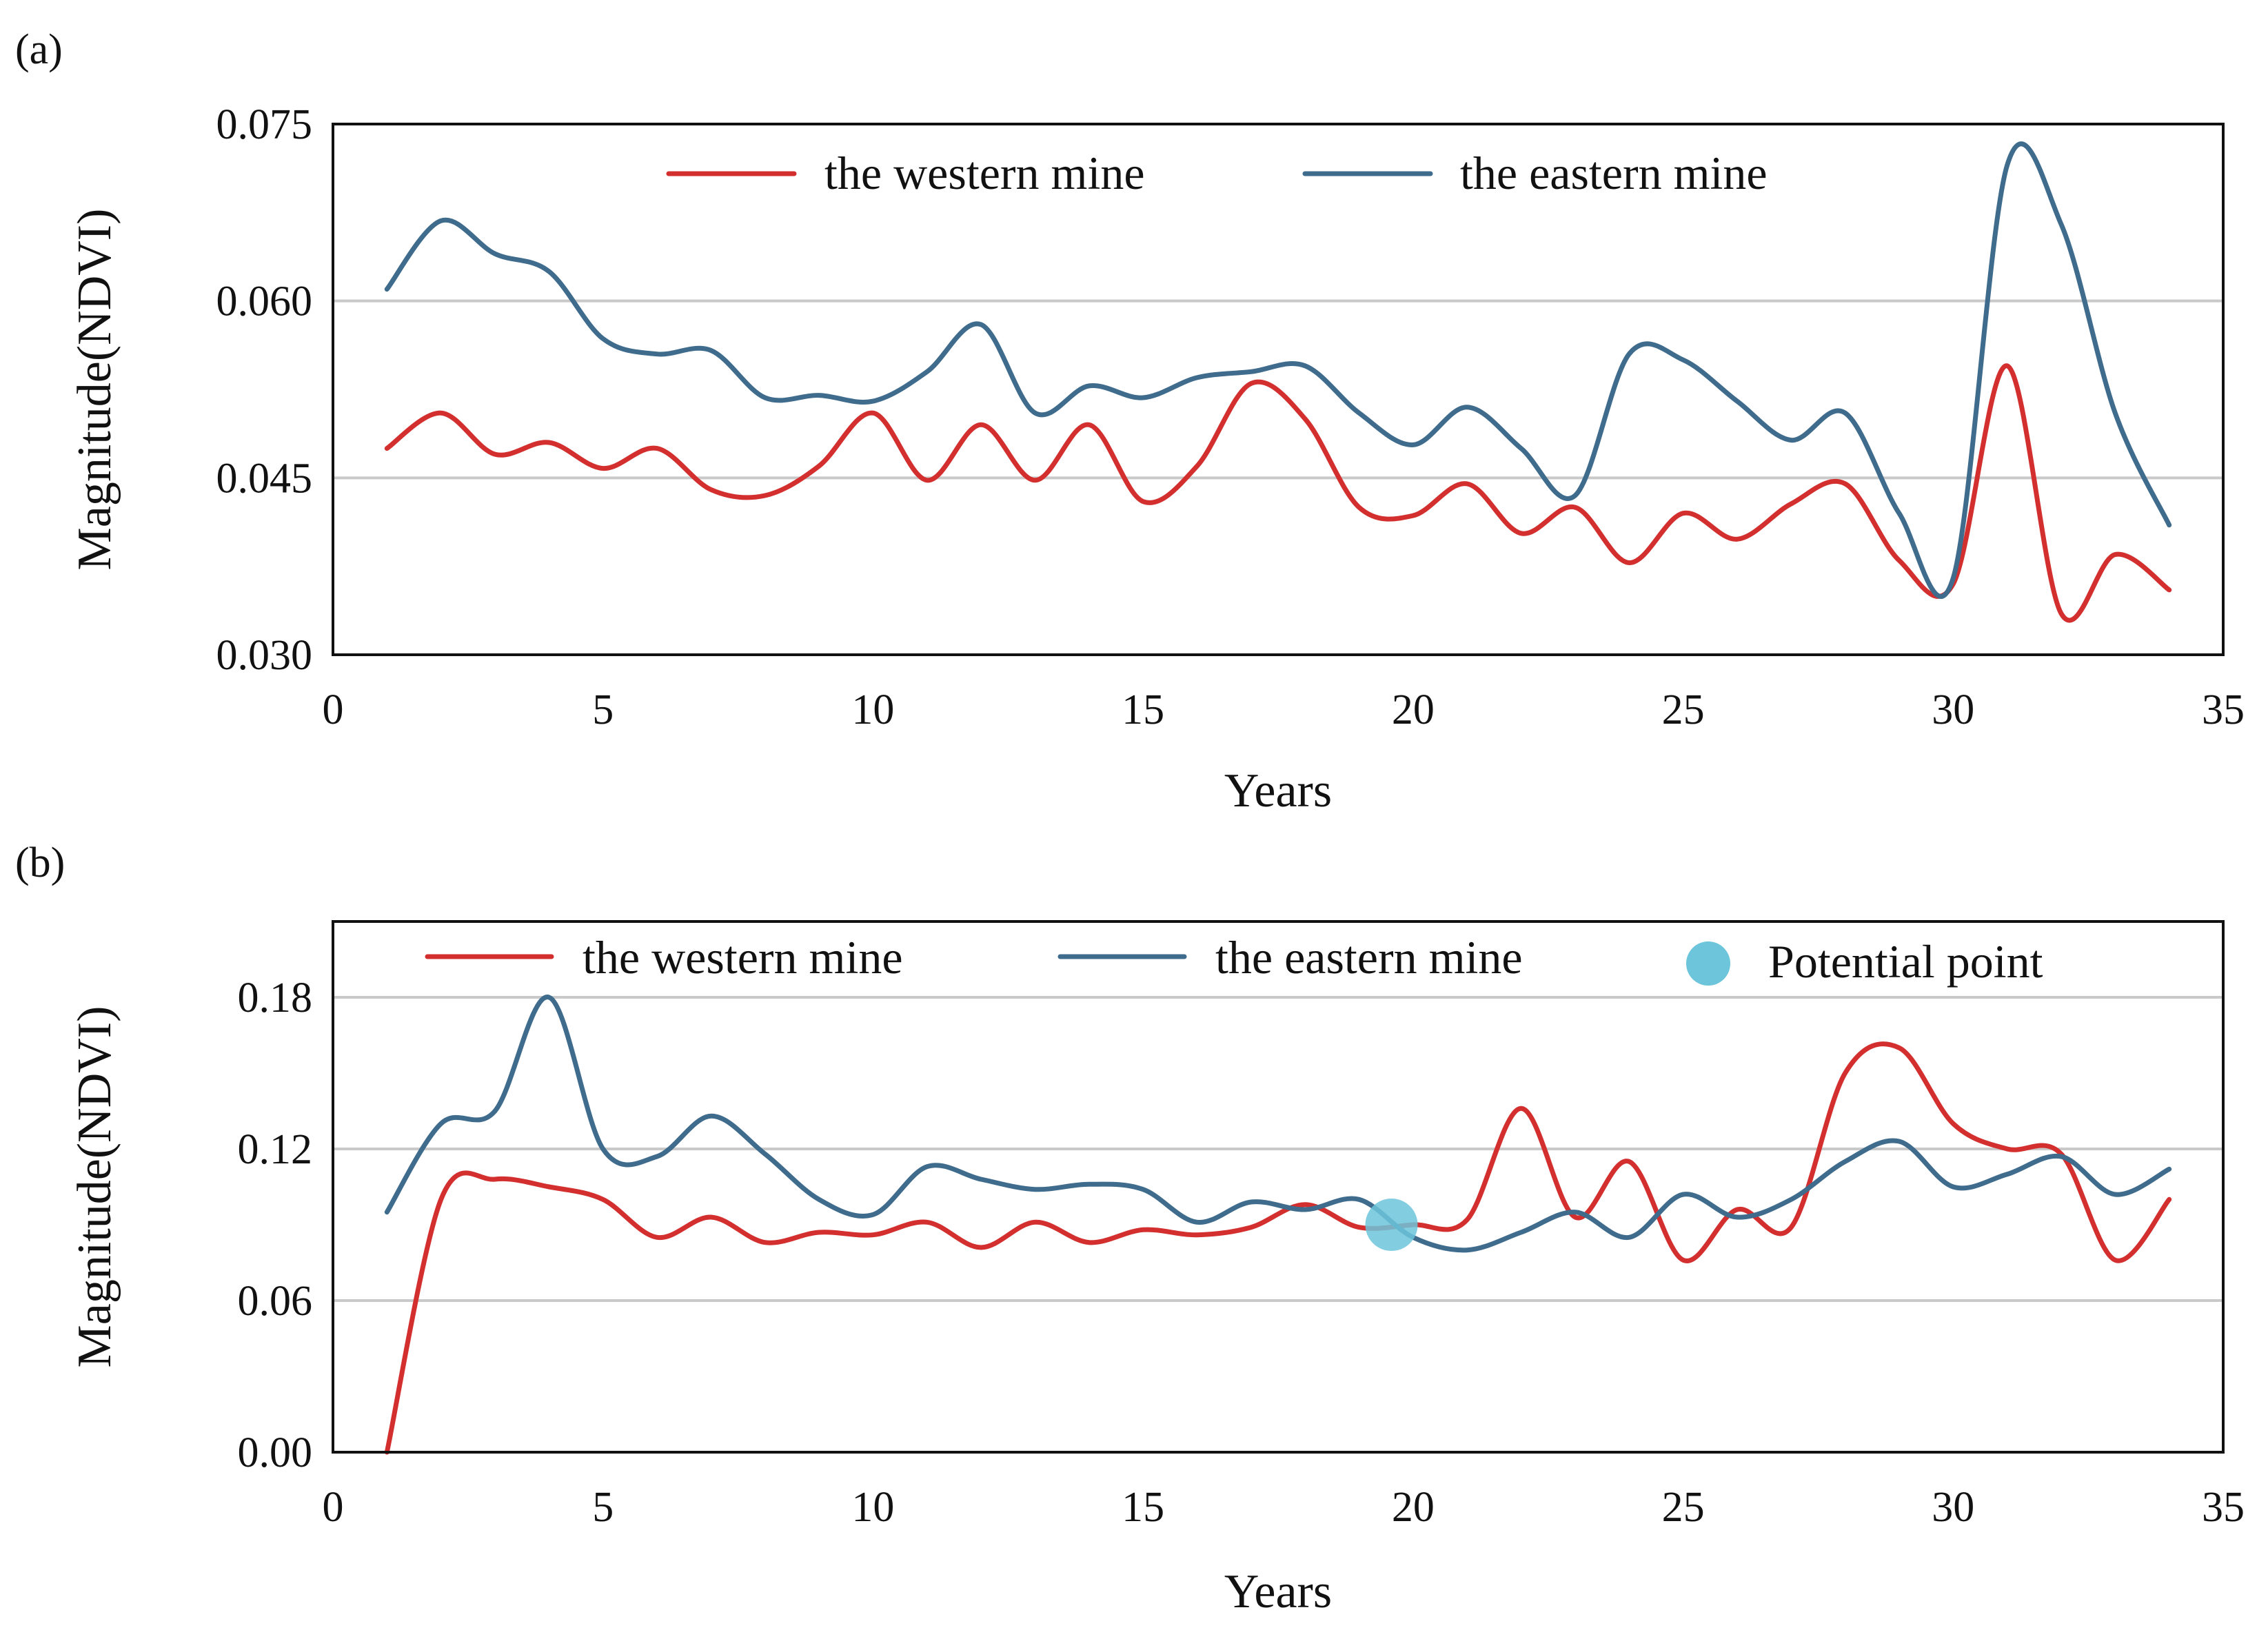 This screenshot has height=1630, width=2268. Describe the element at coordinates (39, 50) in the screenshot. I see `panel-a-label: (a)` at that location.